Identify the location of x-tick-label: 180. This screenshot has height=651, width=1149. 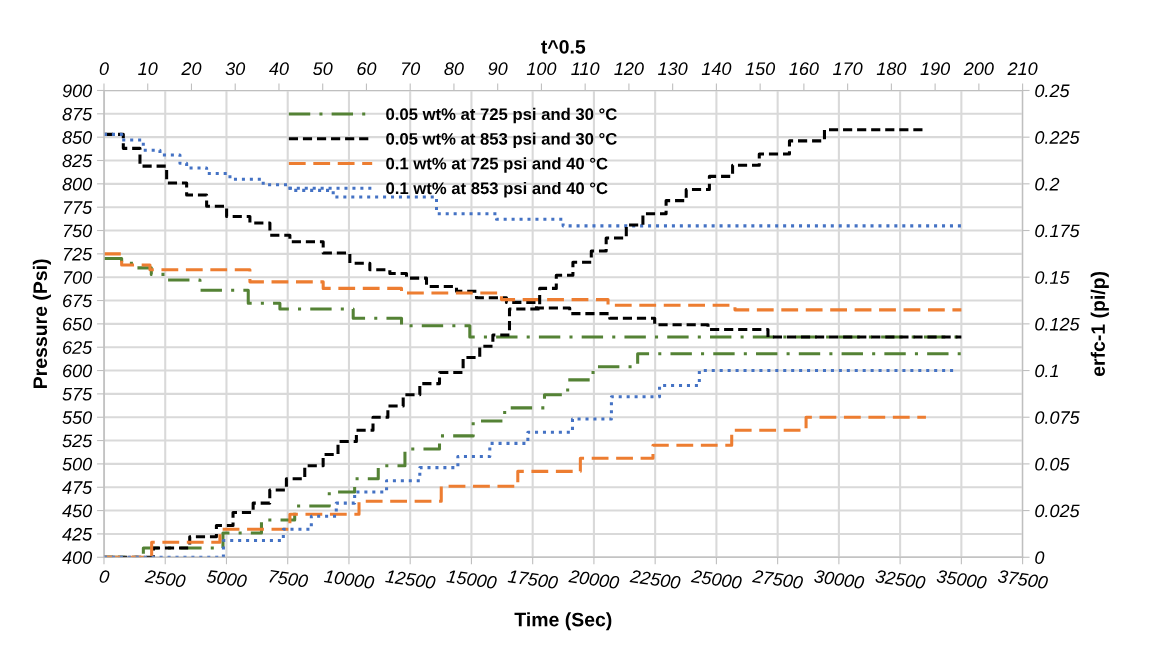
(891, 69).